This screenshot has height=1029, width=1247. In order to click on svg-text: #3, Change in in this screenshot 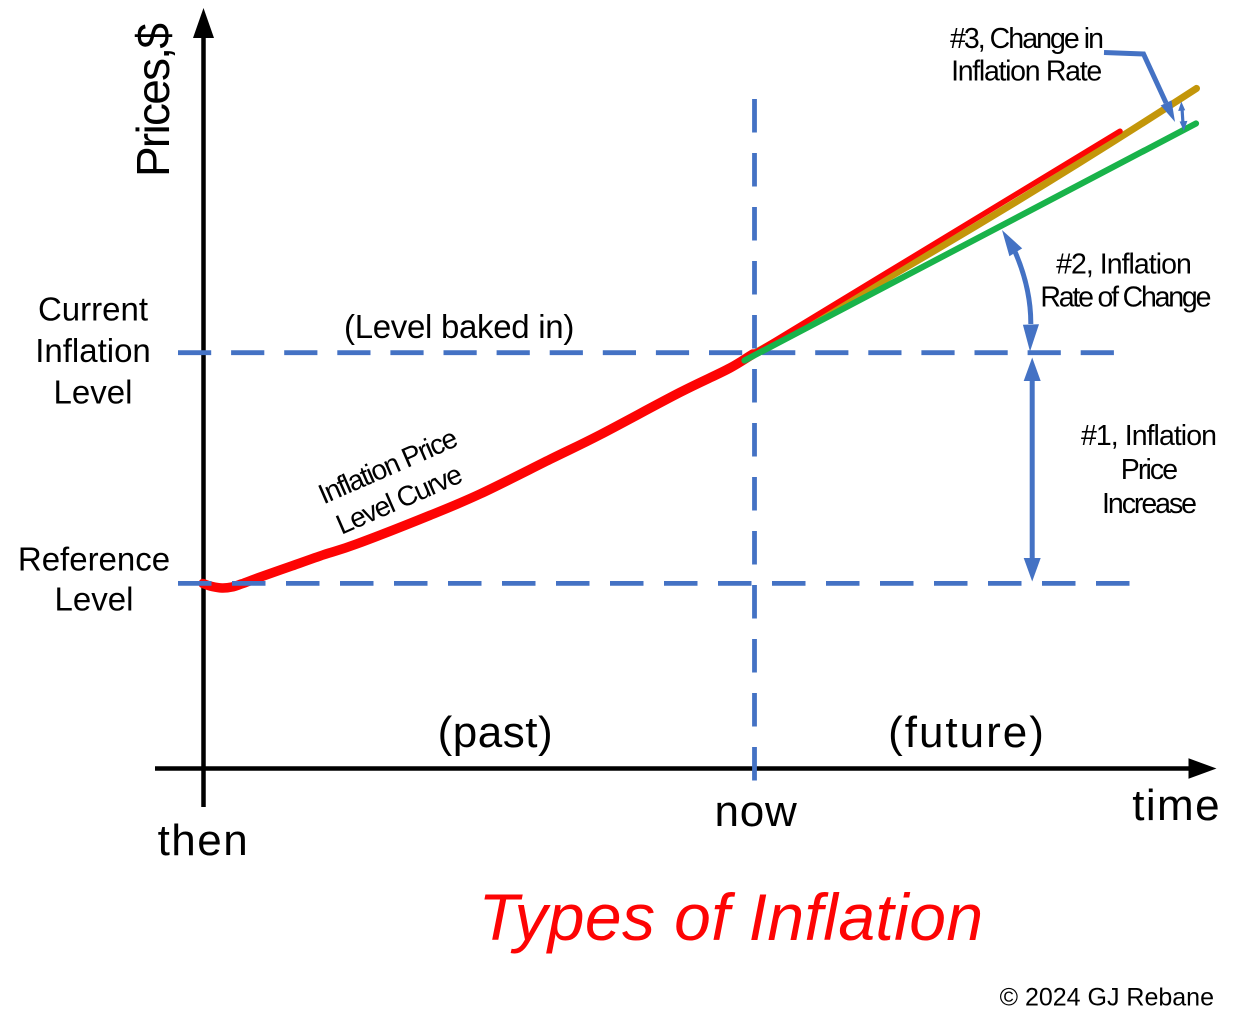, I will do `click(1026, 39)`.